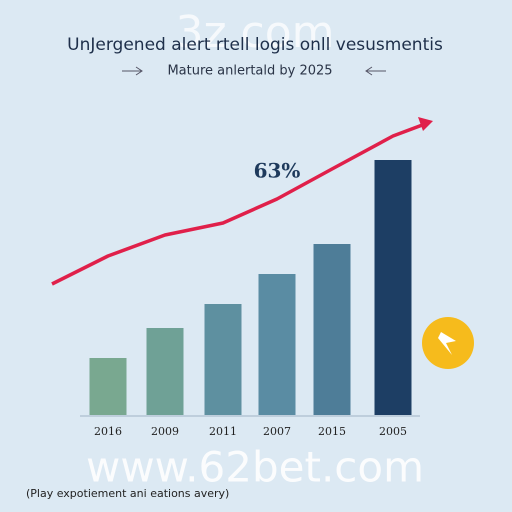  What do you see at coordinates (223, 431) in the screenshot?
I see `x-tick-label: 2011` at bounding box center [223, 431].